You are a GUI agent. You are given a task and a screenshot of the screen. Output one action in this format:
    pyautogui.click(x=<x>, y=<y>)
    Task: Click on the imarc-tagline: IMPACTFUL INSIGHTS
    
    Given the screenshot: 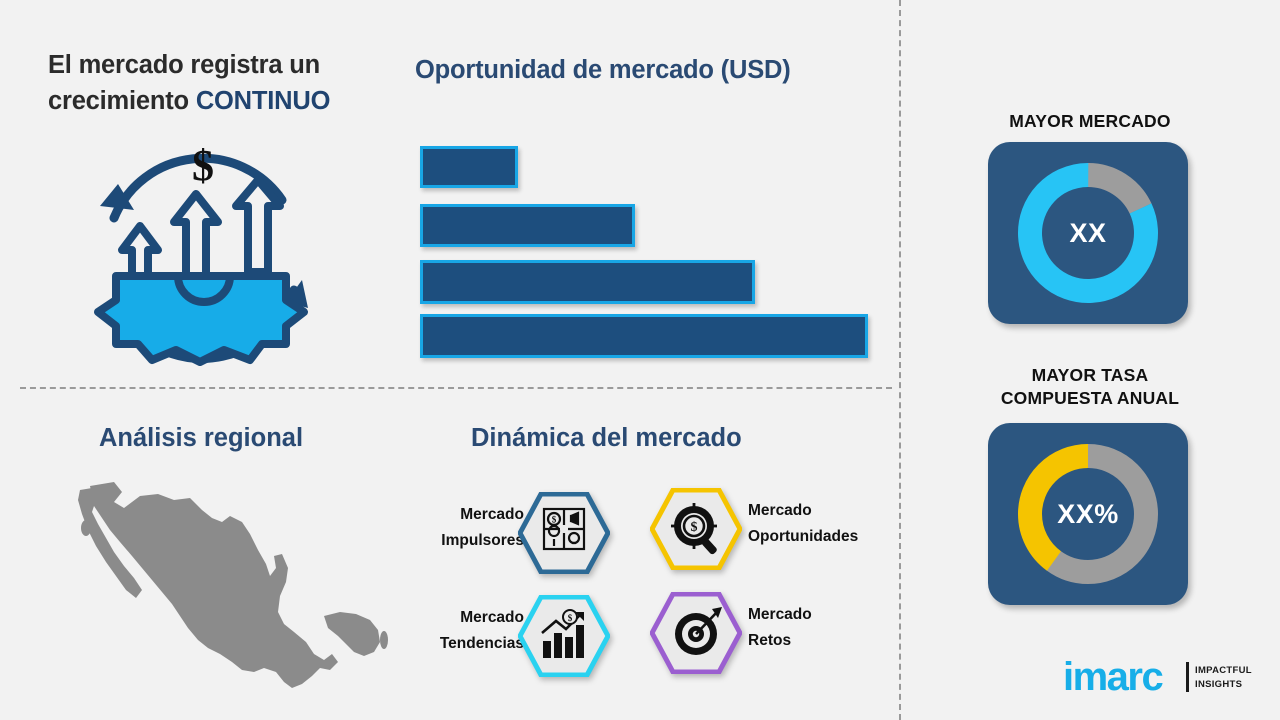 What is the action you would take?
    pyautogui.click(x=1223, y=677)
    